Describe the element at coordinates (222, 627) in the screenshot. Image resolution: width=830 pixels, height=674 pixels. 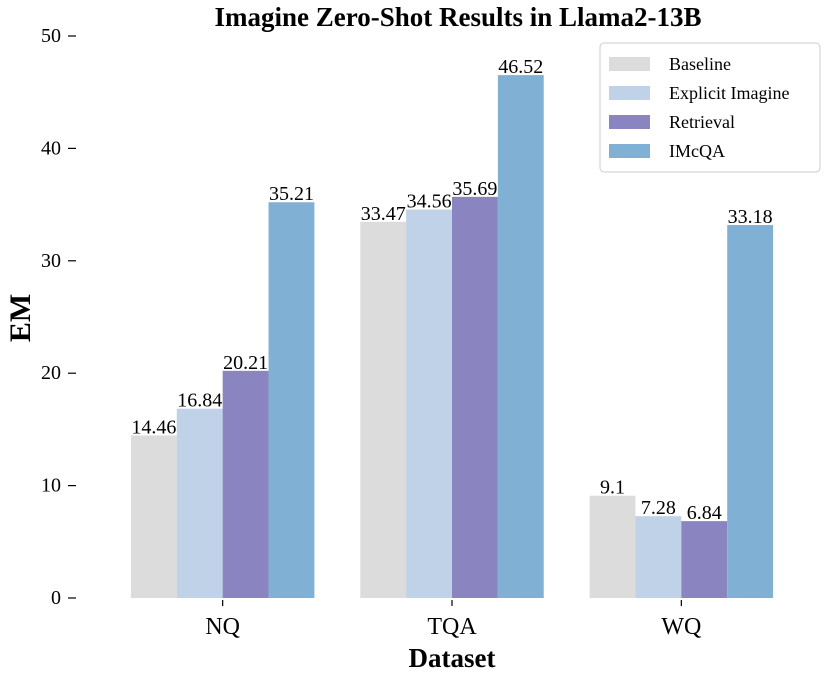
I see `x-tick-label: NQ` at that location.